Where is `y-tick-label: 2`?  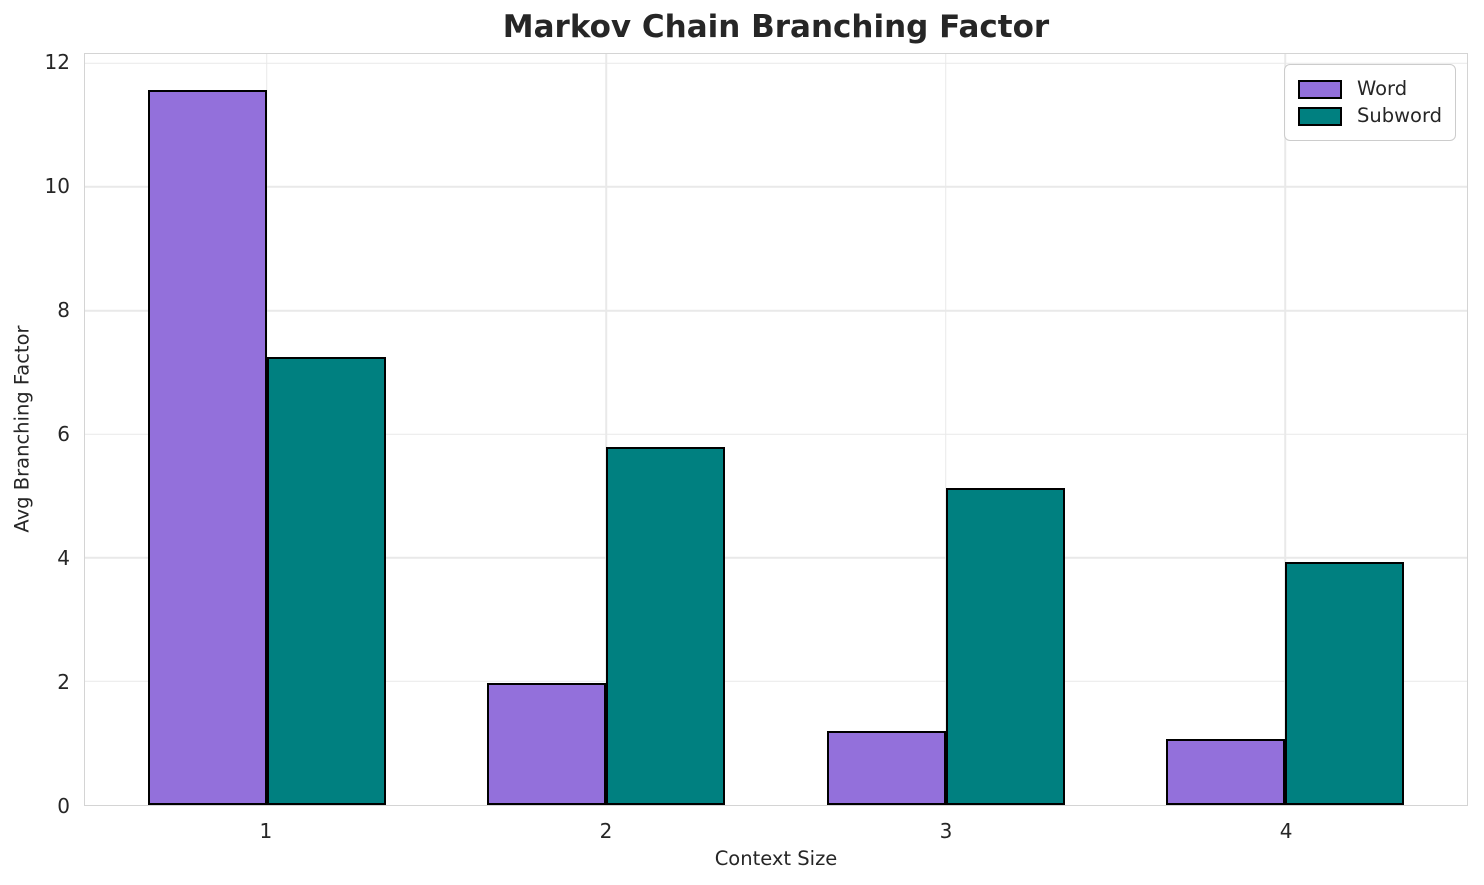
y-tick-label: 2 is located at coordinates (63, 682).